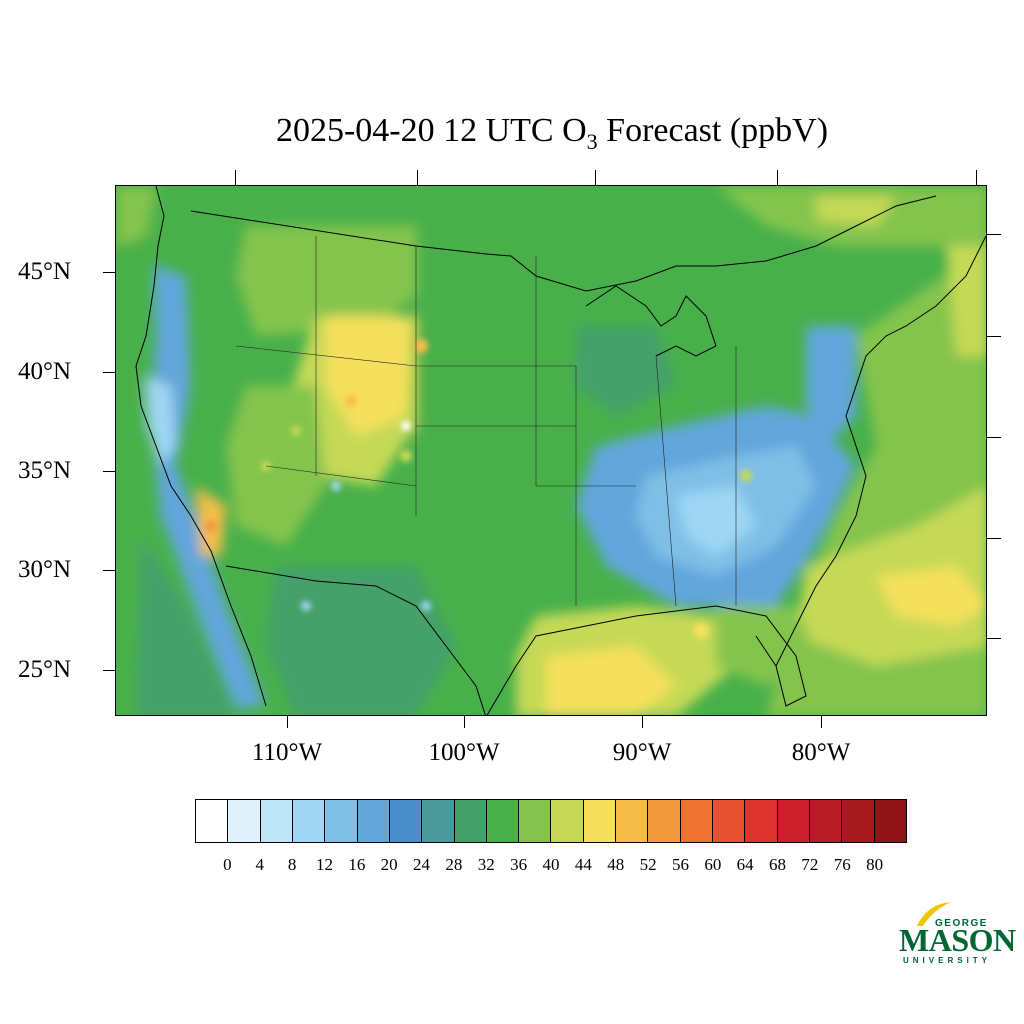  Describe the element at coordinates (592, 141) in the screenshot. I see `title-subscript: 3` at that location.